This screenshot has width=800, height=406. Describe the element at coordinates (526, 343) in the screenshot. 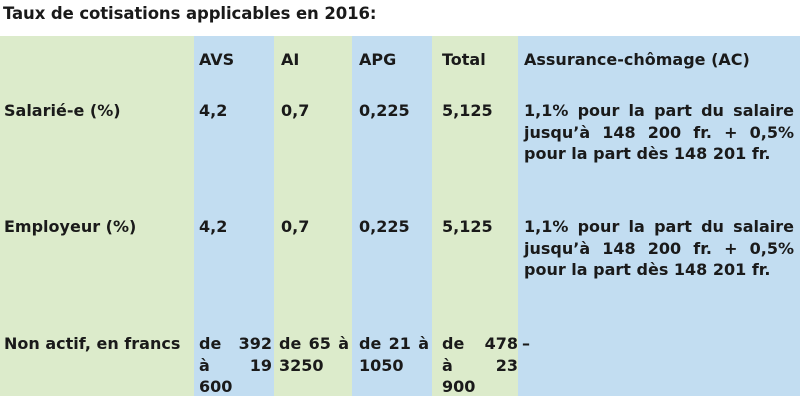

I see `cell-ac-non-actif: –` at that location.